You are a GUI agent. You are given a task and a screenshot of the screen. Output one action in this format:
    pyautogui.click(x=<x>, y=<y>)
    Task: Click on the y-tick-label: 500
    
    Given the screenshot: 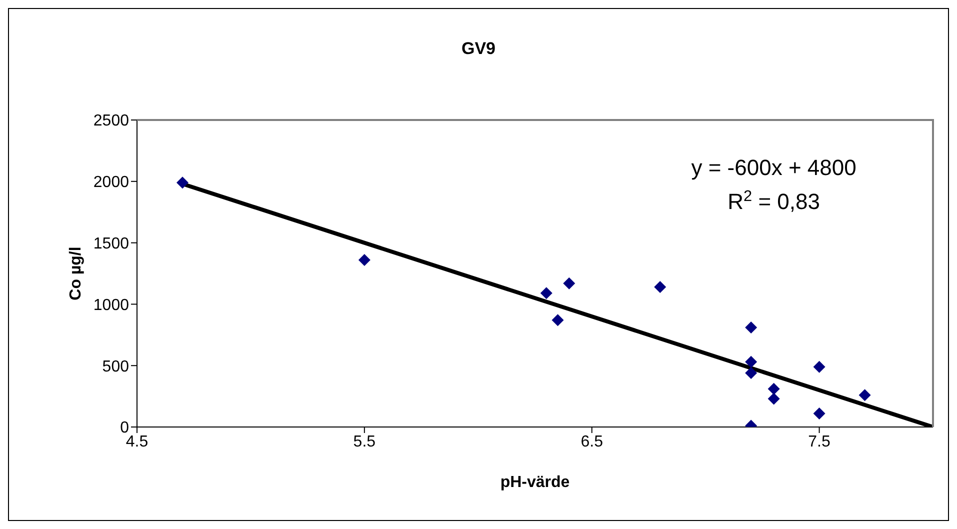 What is the action you would take?
    pyautogui.click(x=116, y=367)
    